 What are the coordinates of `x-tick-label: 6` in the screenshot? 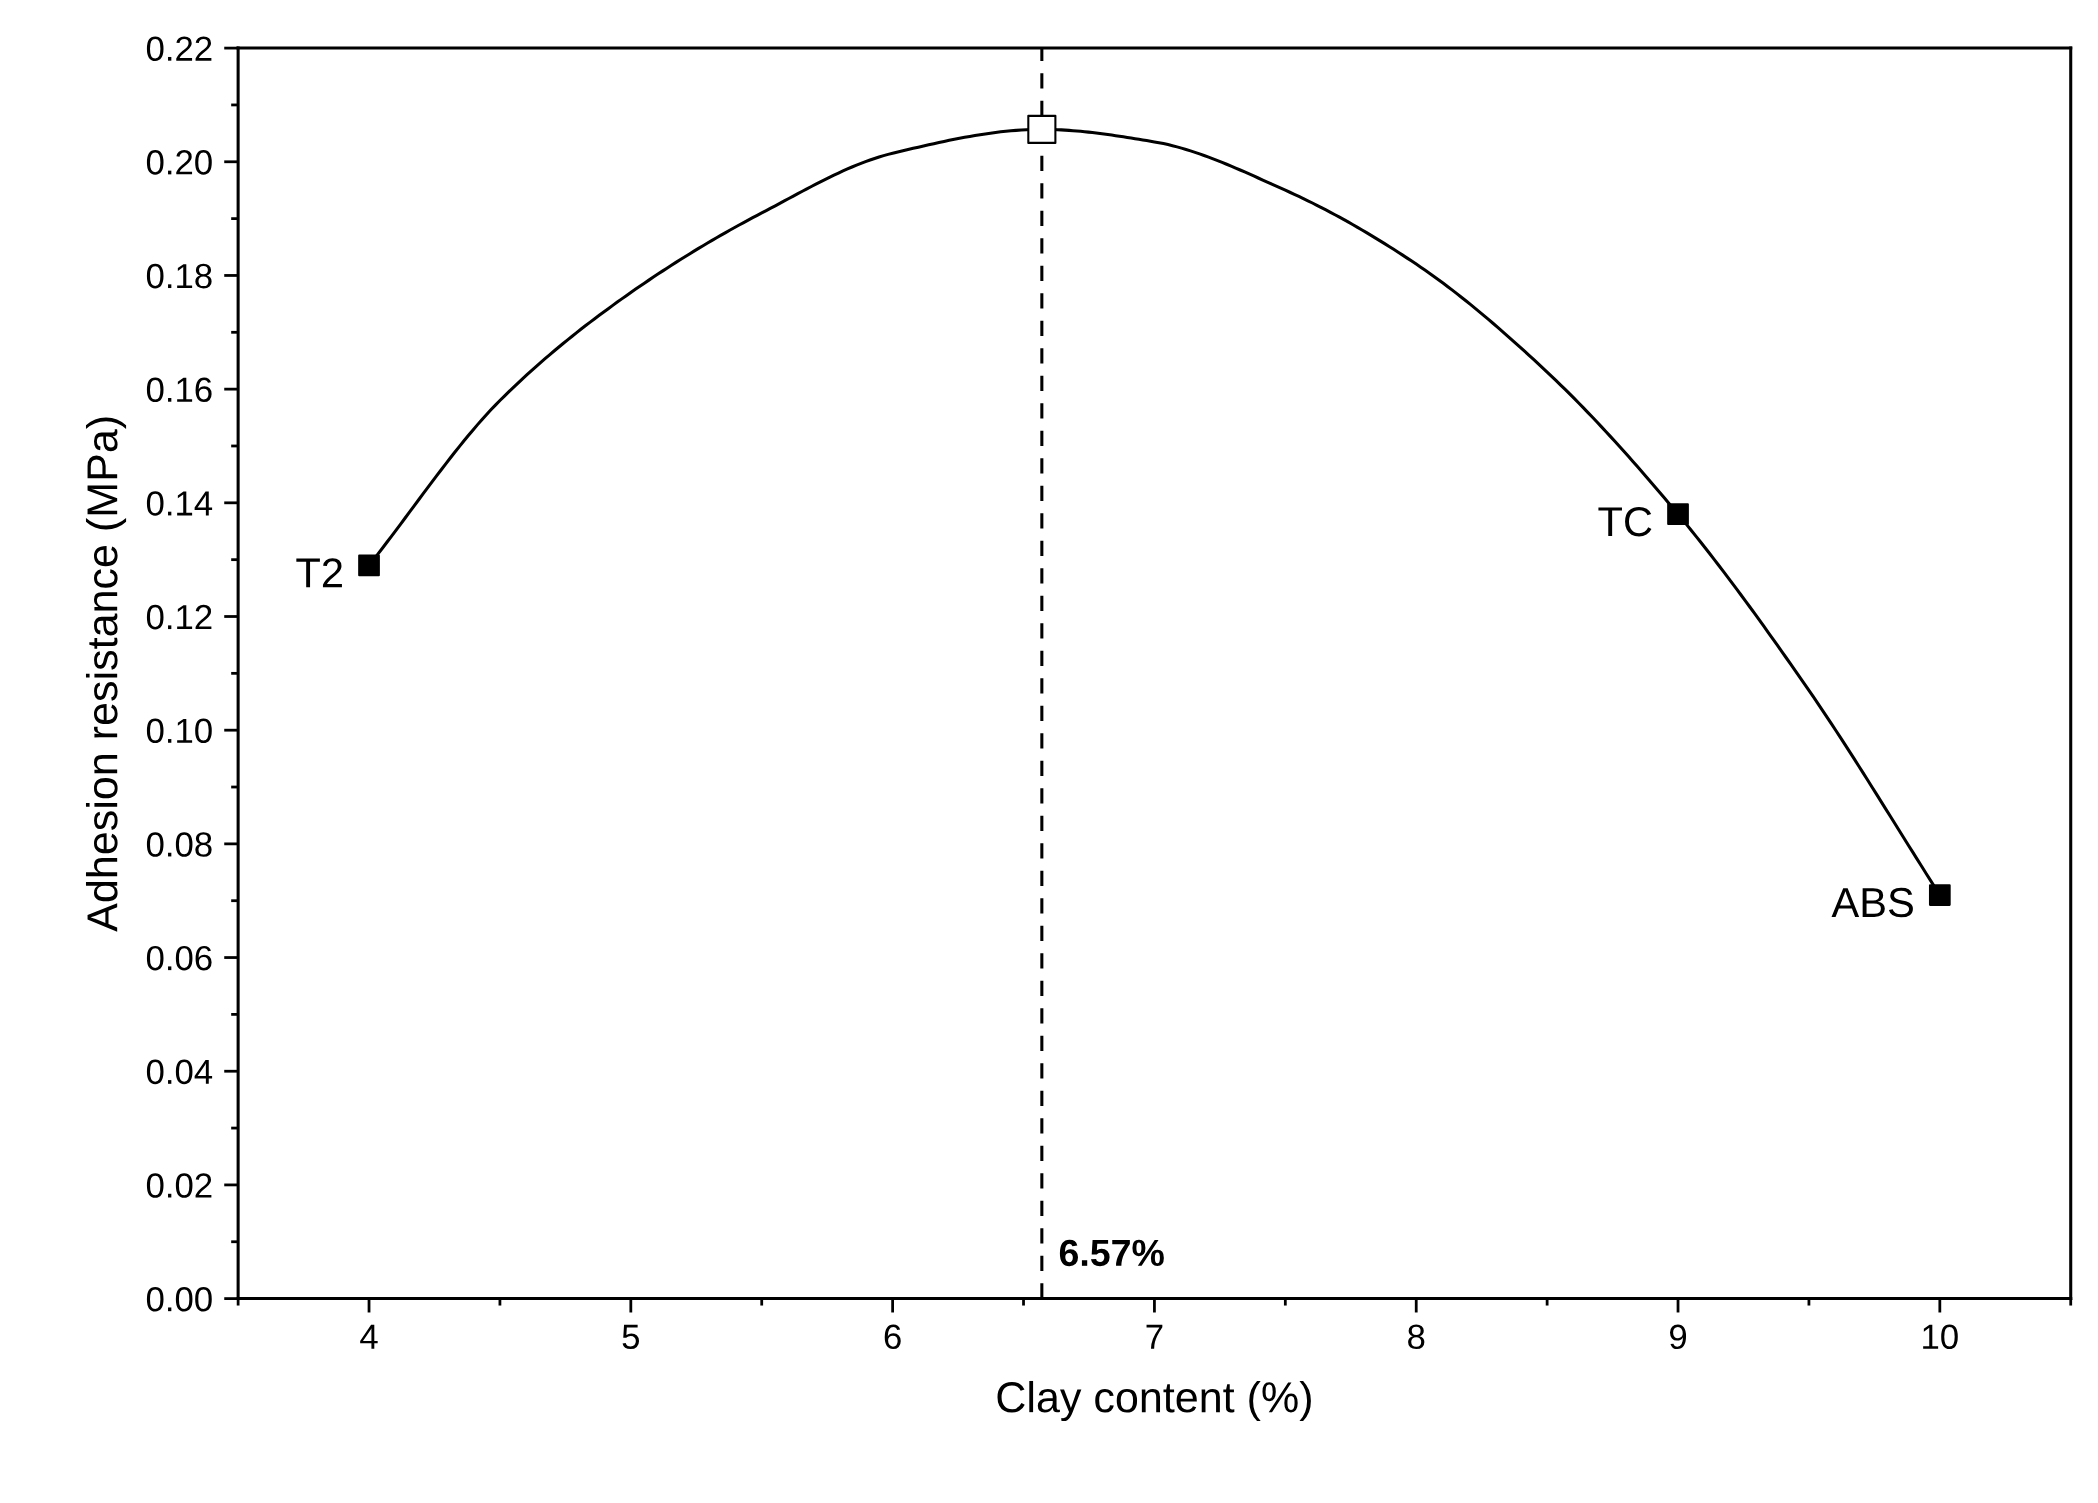 It's located at (892, 1337).